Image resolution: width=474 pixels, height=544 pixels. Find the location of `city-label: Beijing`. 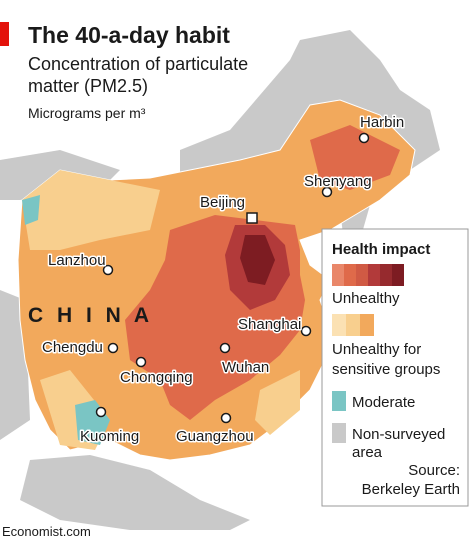

city-label: Beijing is located at coordinates (222, 202).